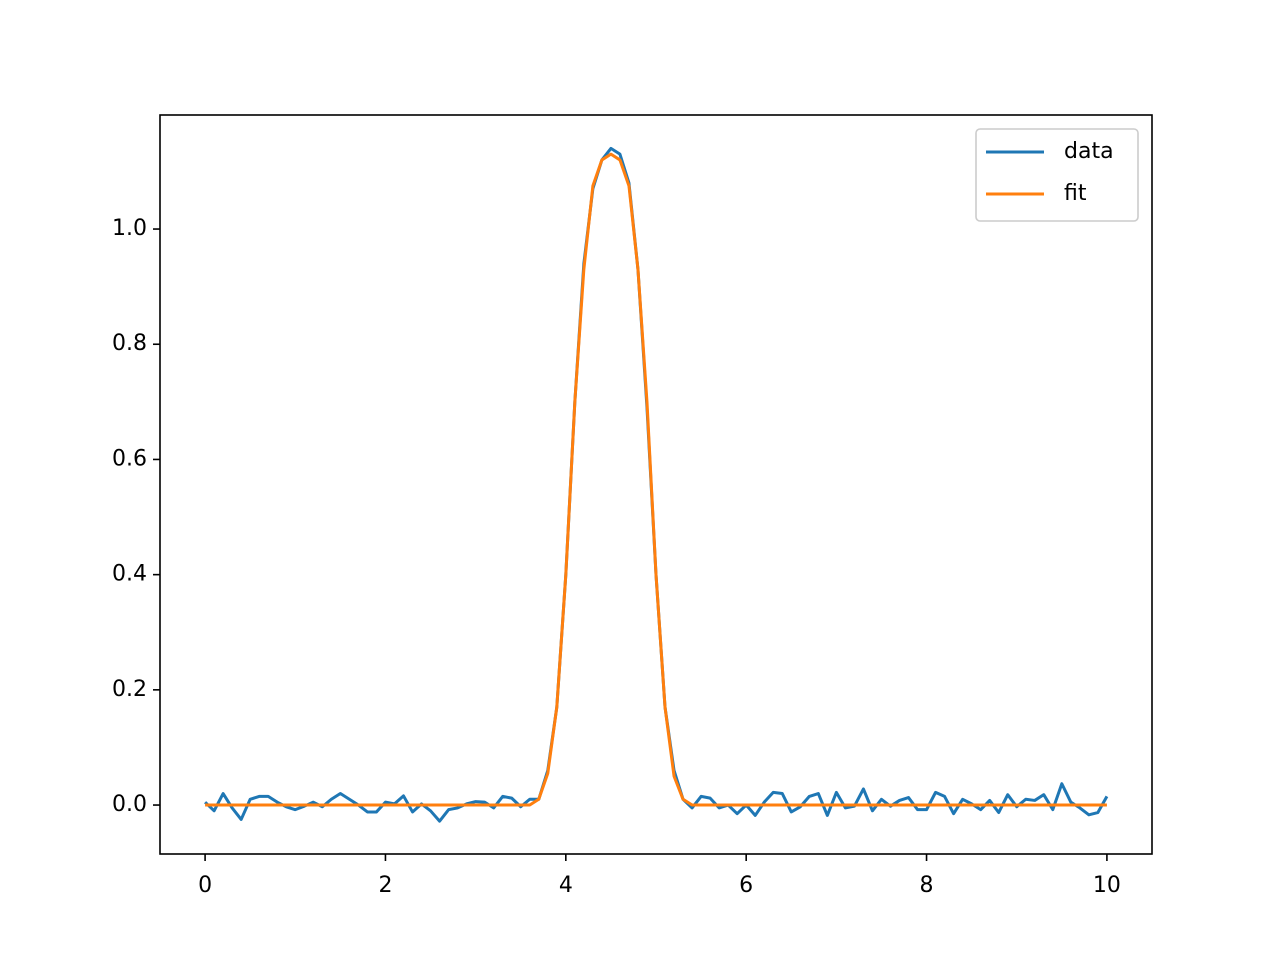 This screenshot has width=1280, height=960. What do you see at coordinates (129, 228) in the screenshot?
I see `y-tick-label: 1.0` at bounding box center [129, 228].